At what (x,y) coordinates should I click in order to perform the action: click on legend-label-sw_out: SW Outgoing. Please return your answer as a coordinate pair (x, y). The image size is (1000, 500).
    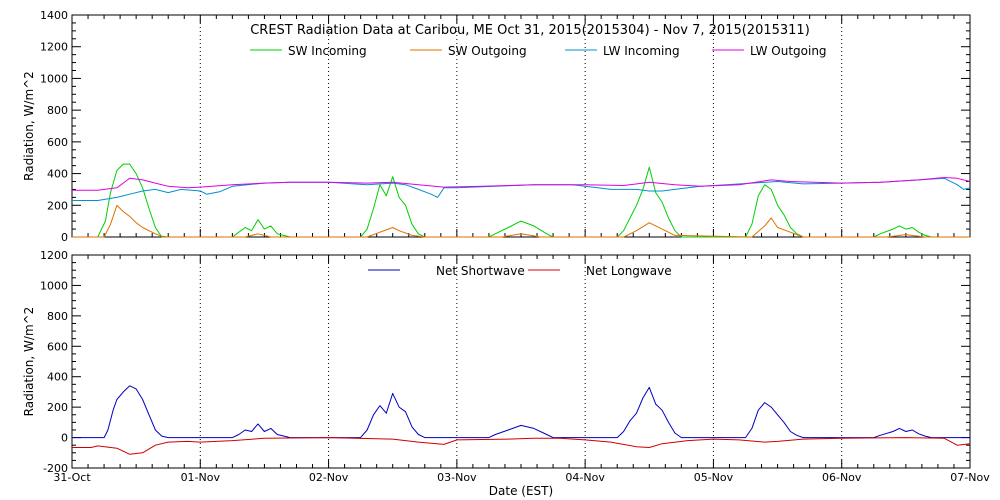
    Looking at the image, I should click on (487, 51).